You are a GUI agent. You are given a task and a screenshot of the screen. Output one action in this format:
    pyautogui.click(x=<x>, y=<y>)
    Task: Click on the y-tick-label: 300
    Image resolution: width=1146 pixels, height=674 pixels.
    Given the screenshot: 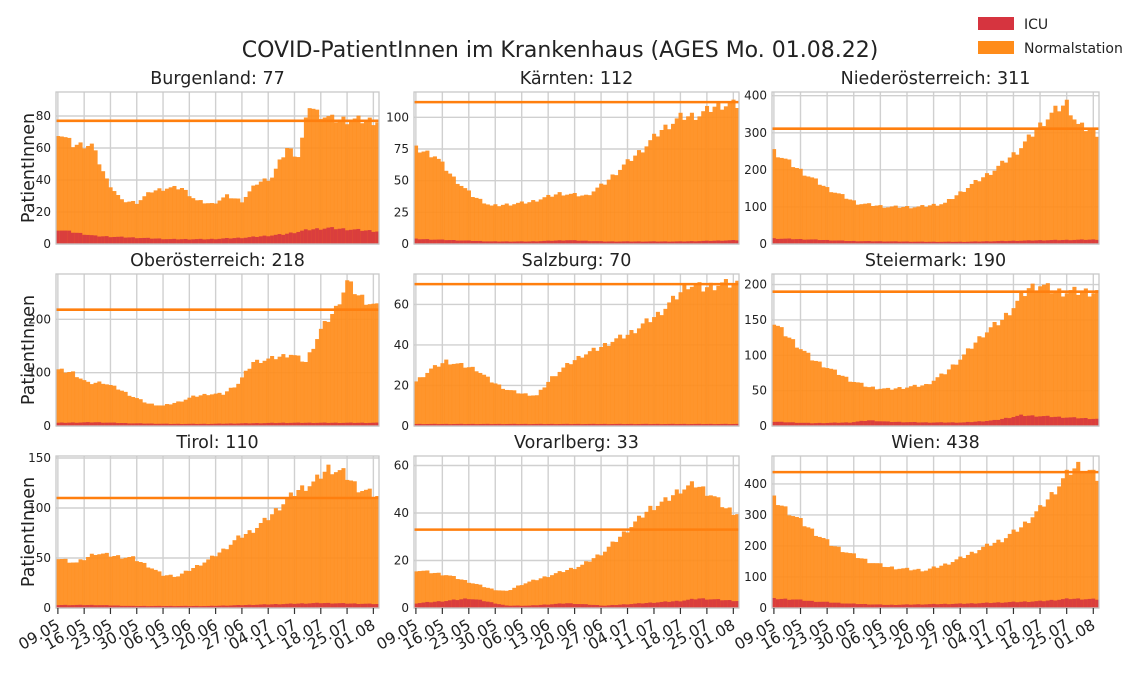 What is the action you would take?
    pyautogui.click(x=755, y=133)
    